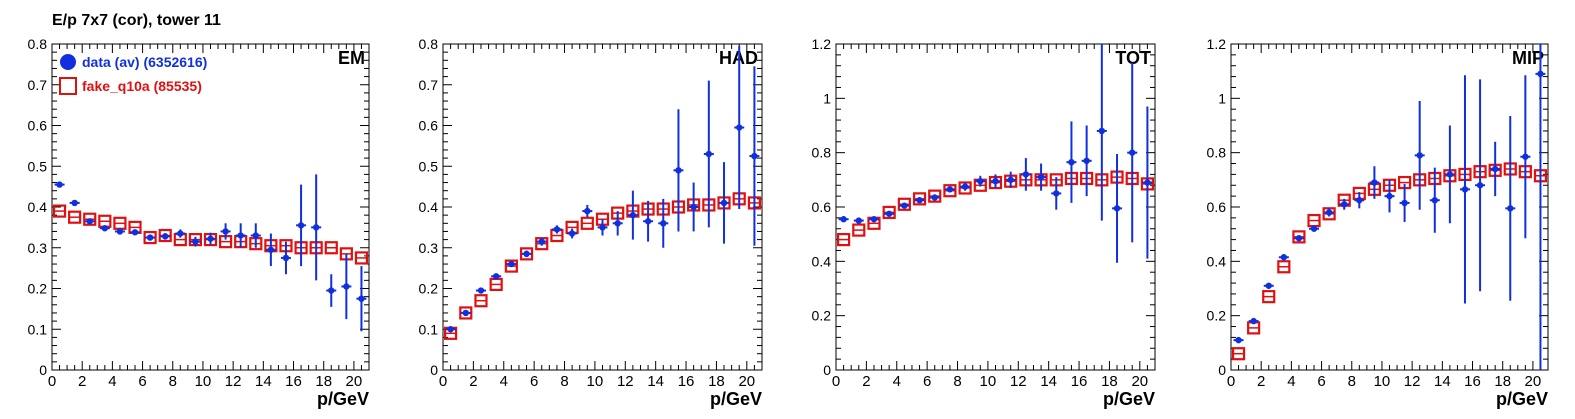  Describe the element at coordinates (822, 153) in the screenshot. I see `y-tick-label: 0.8` at that location.